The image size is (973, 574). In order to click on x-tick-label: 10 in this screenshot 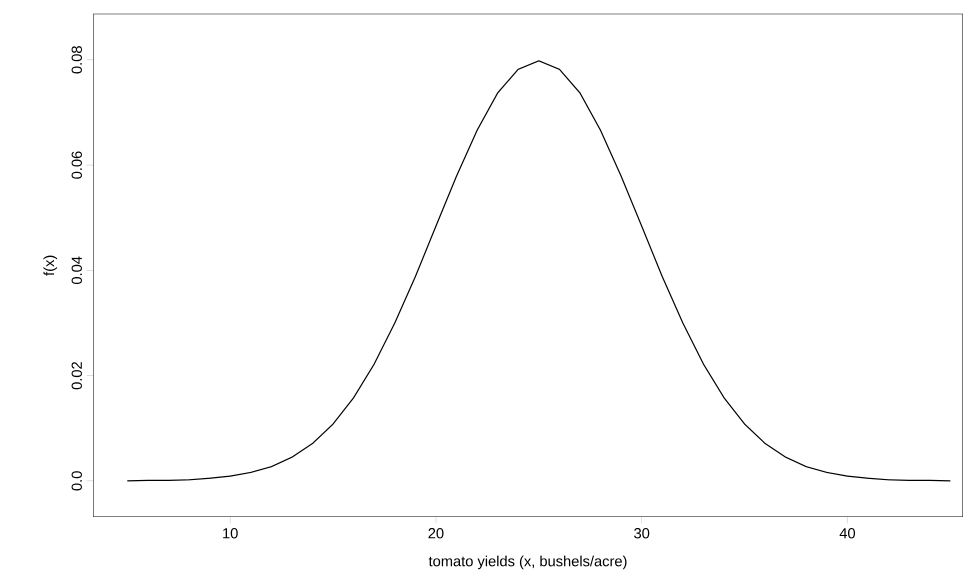, I will do `click(230, 533)`.